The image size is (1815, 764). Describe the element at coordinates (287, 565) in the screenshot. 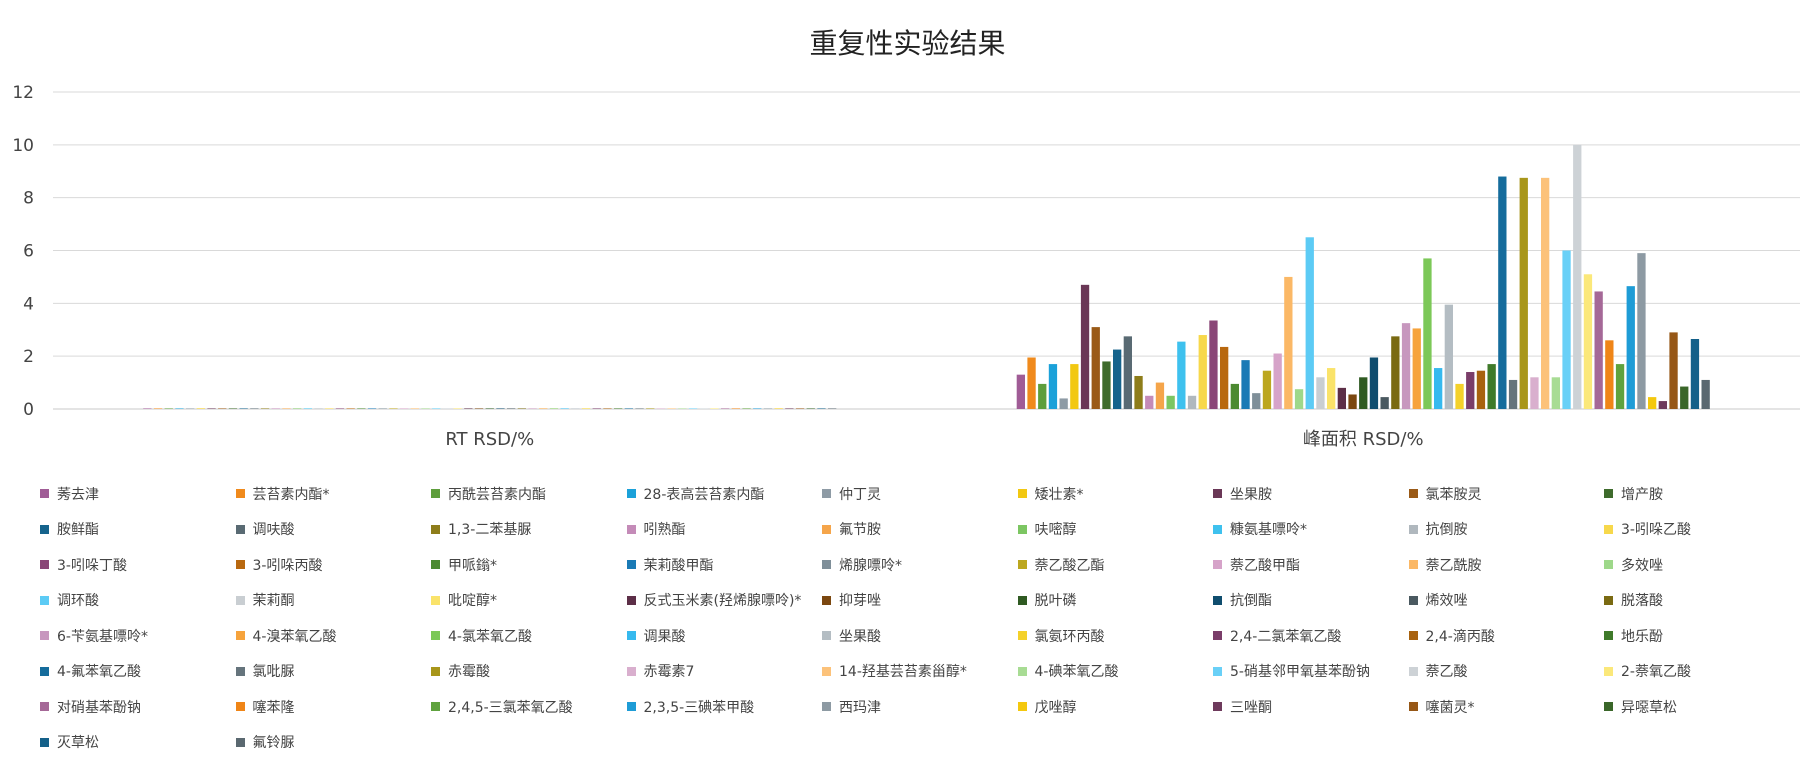

I see `legend-label: 3-吲哚丙酸` at that location.